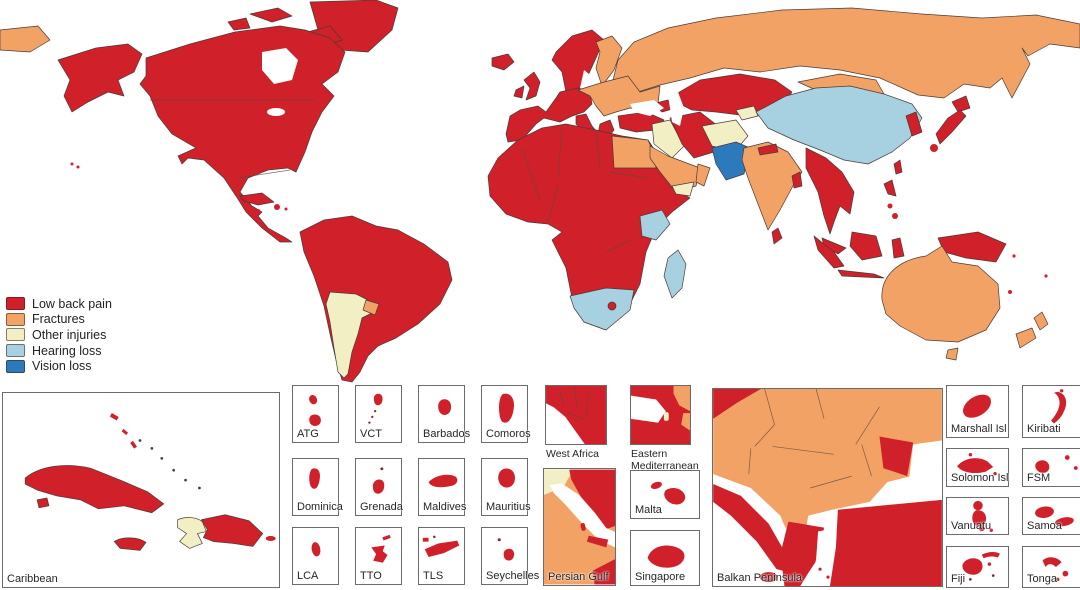 The width and height of the screenshot is (1080, 590). I want to click on inset-label: Marshall Isl, so click(979, 429).